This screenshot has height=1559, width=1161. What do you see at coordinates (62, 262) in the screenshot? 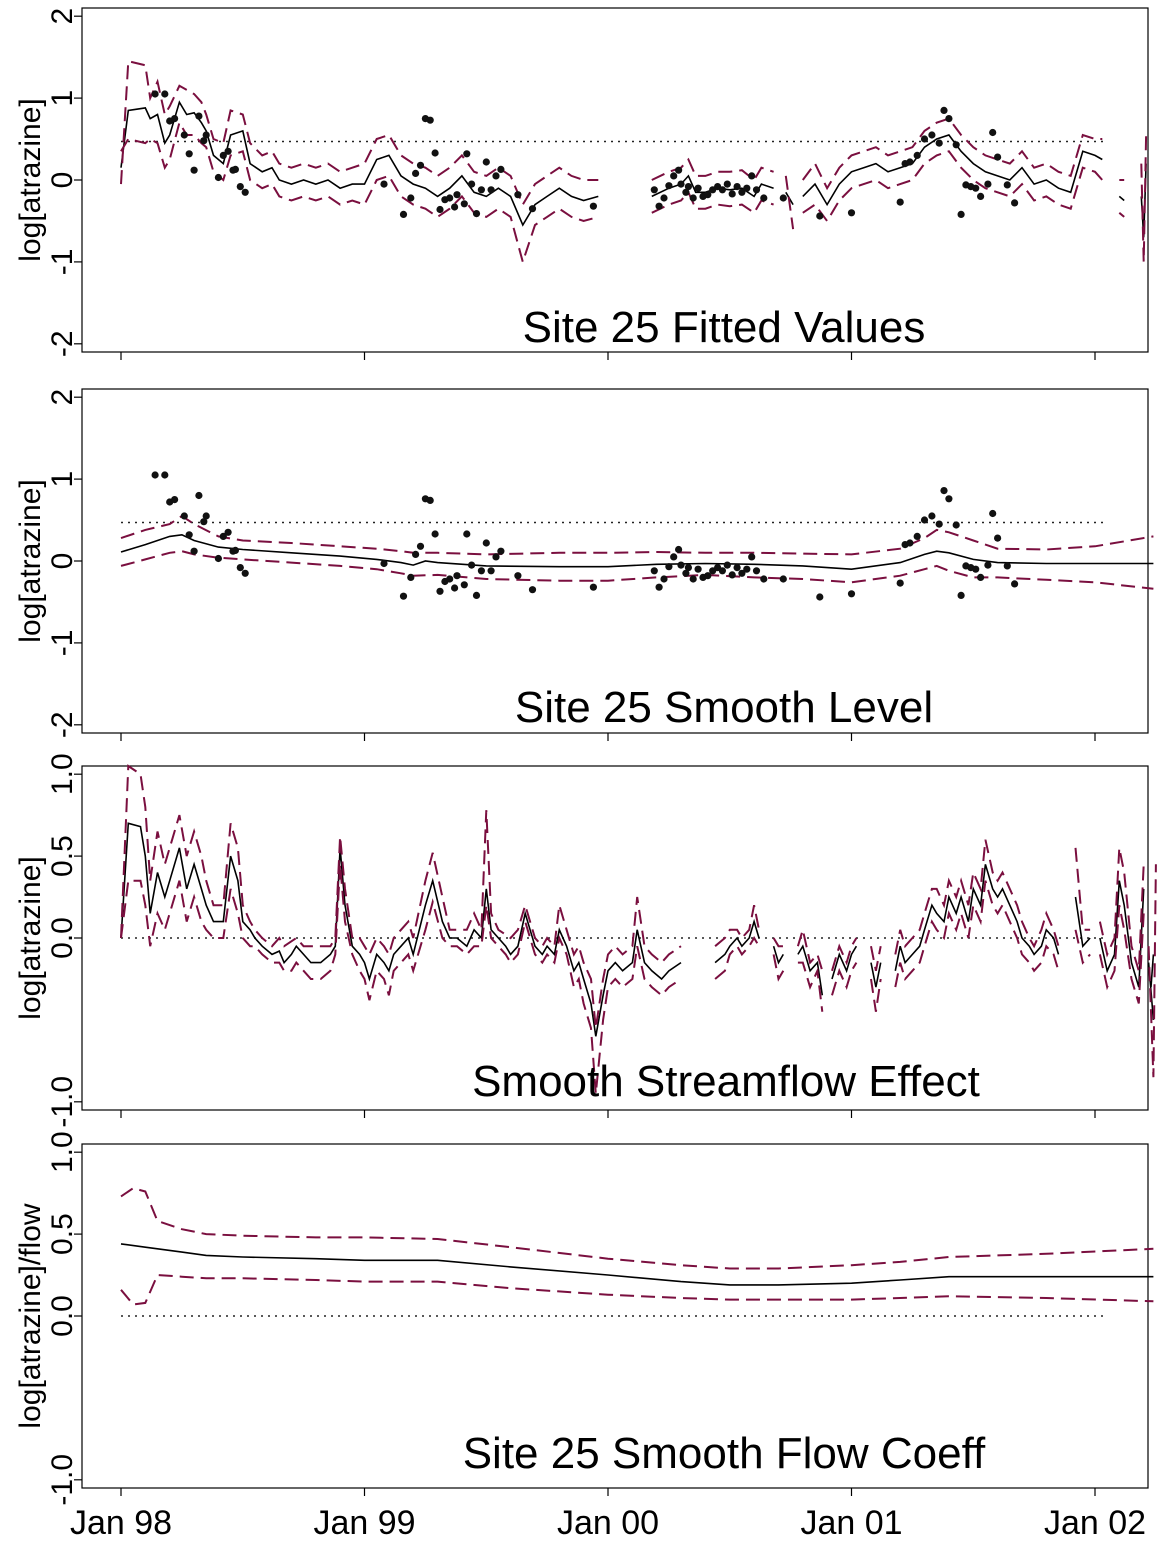
I see `y-tick-label: -1` at bounding box center [62, 262].